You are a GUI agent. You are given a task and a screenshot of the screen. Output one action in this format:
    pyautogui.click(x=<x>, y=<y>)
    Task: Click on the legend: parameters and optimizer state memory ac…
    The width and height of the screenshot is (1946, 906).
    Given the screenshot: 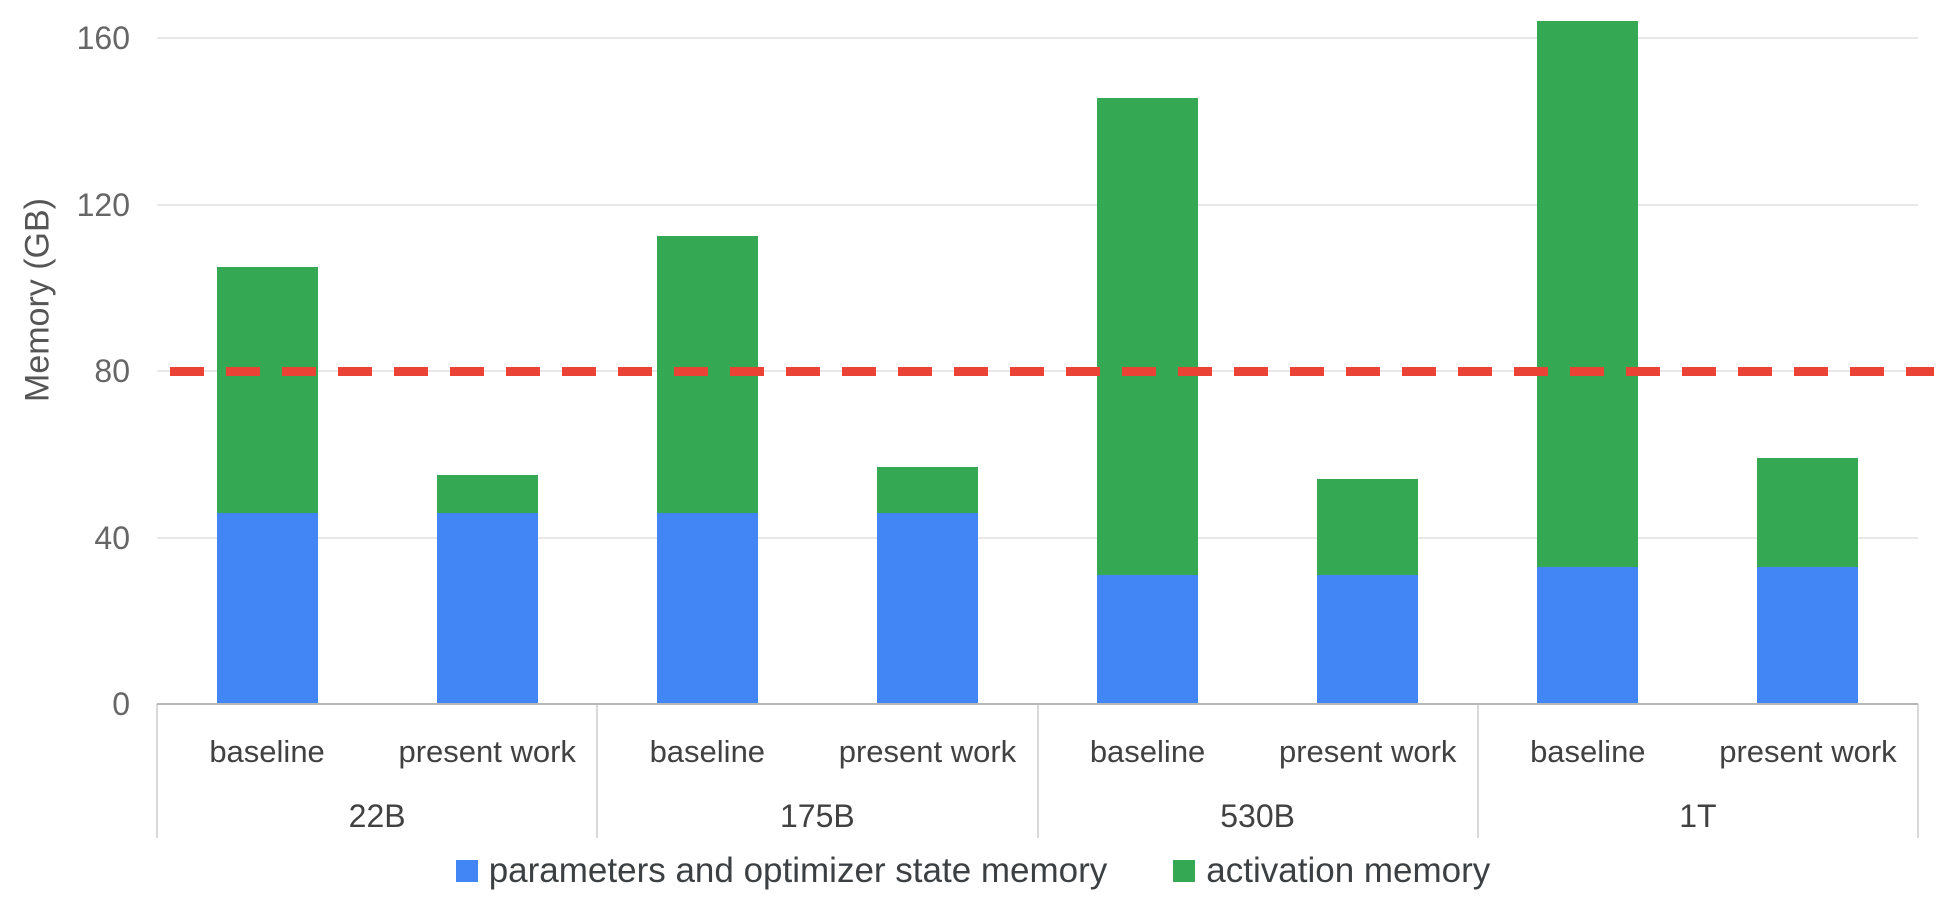 What is the action you would take?
    pyautogui.click(x=973, y=871)
    